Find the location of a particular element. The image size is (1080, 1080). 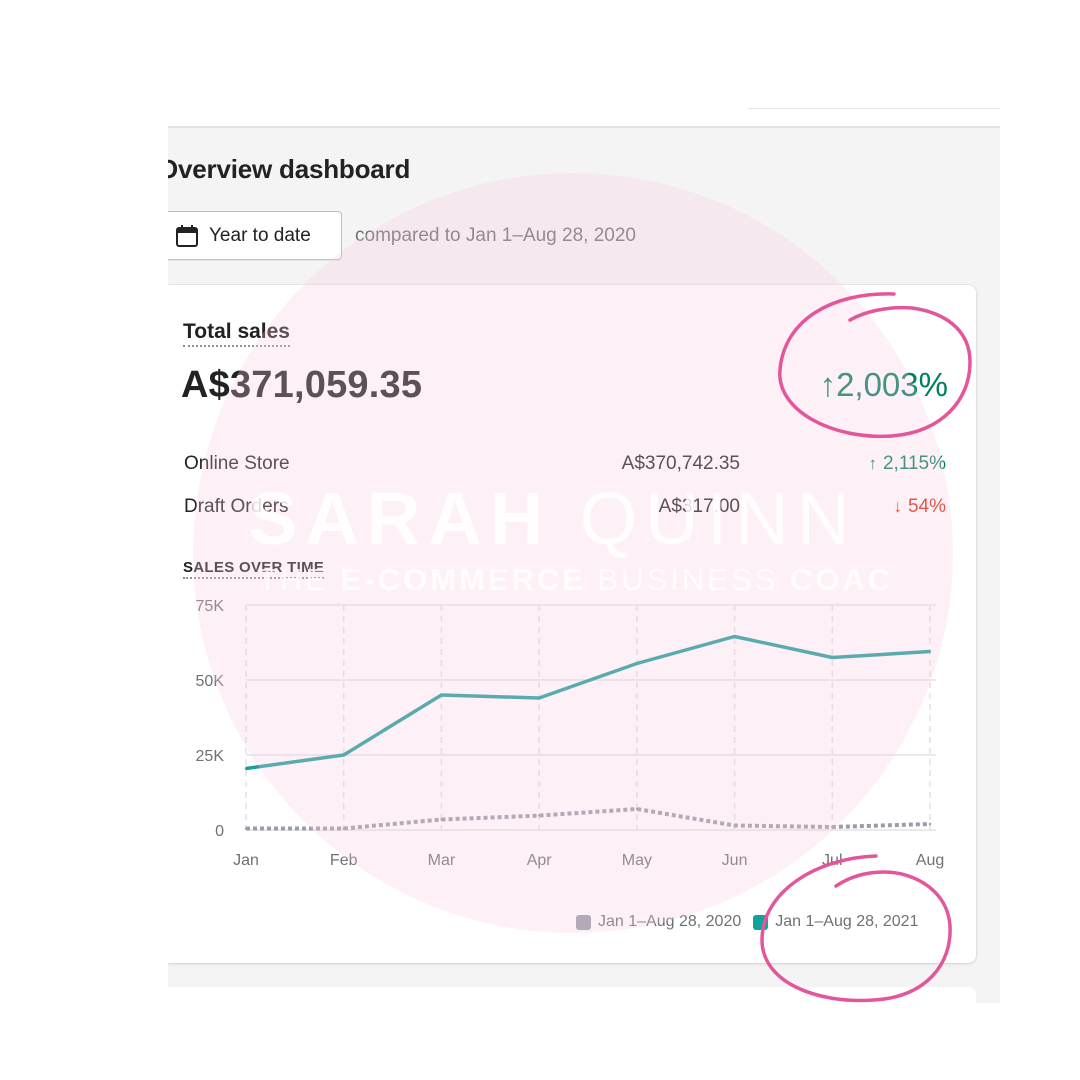

total-sales-change: ↑2,003% is located at coordinates (884, 385).